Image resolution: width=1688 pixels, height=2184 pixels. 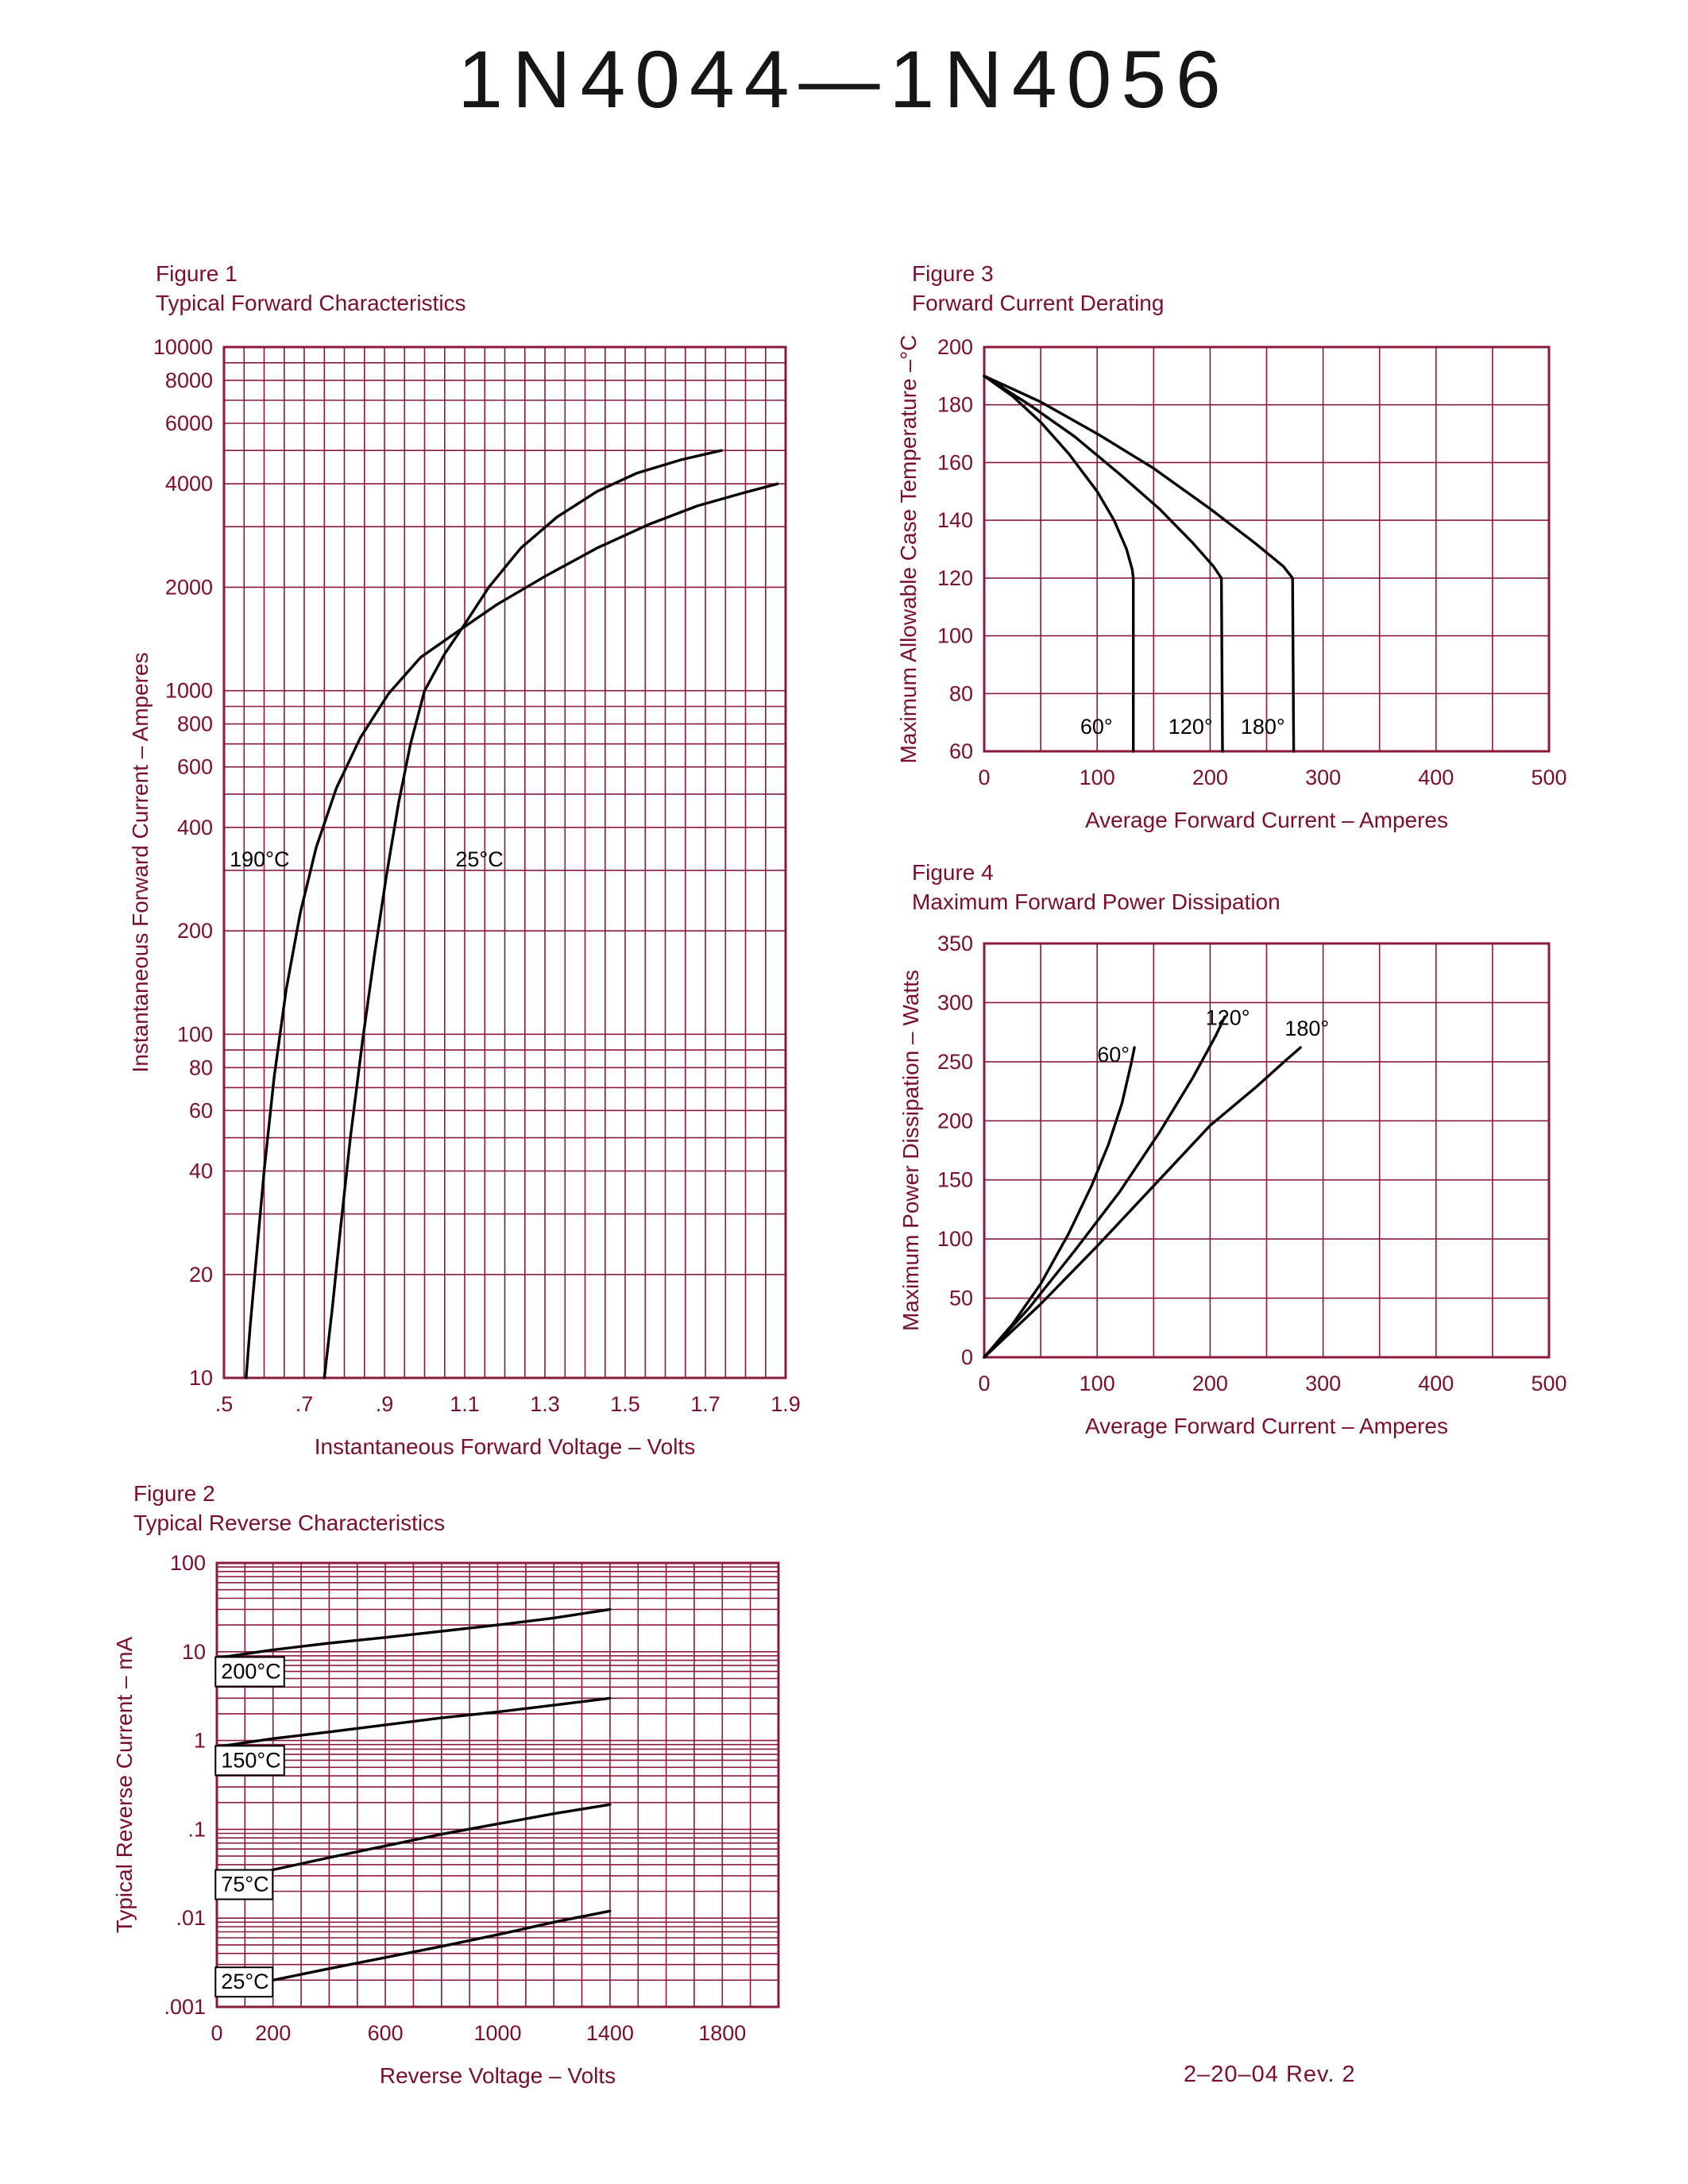 What do you see at coordinates (174, 1493) in the screenshot?
I see `figure2-label: Figure 2` at bounding box center [174, 1493].